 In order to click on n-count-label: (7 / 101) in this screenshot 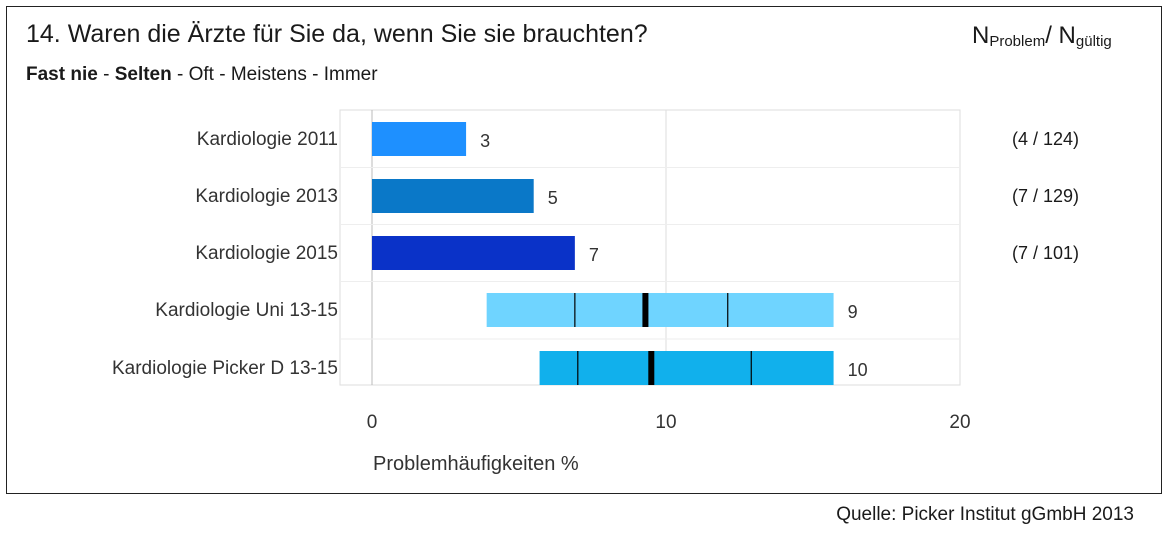, I will do `click(1045, 253)`.